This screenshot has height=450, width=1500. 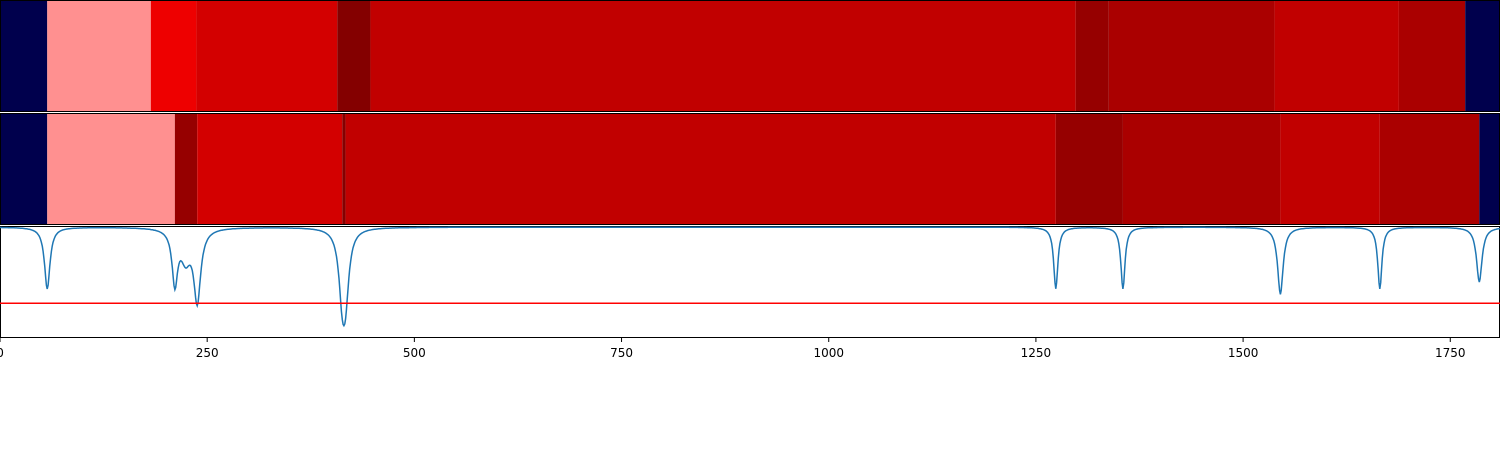 I want to click on x-tick-label: 1000, so click(x=828, y=353).